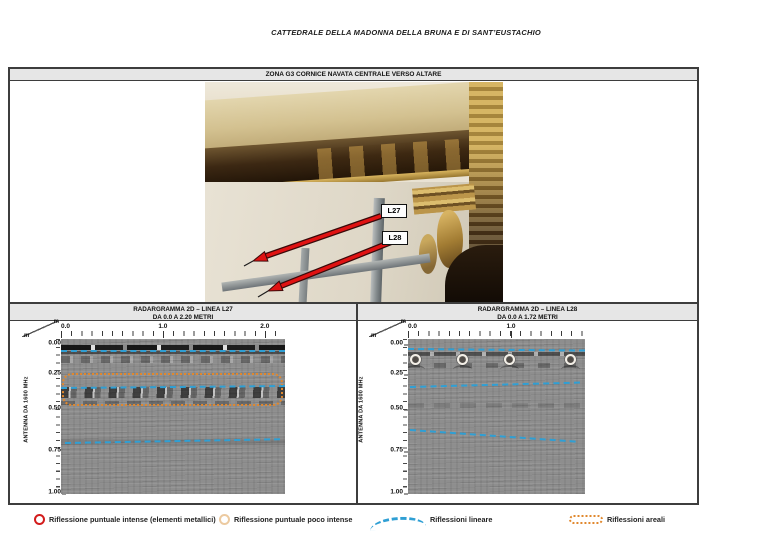  What do you see at coordinates (636, 519) in the screenshot?
I see `legend-label: Riflessioni areali` at bounding box center [636, 519].